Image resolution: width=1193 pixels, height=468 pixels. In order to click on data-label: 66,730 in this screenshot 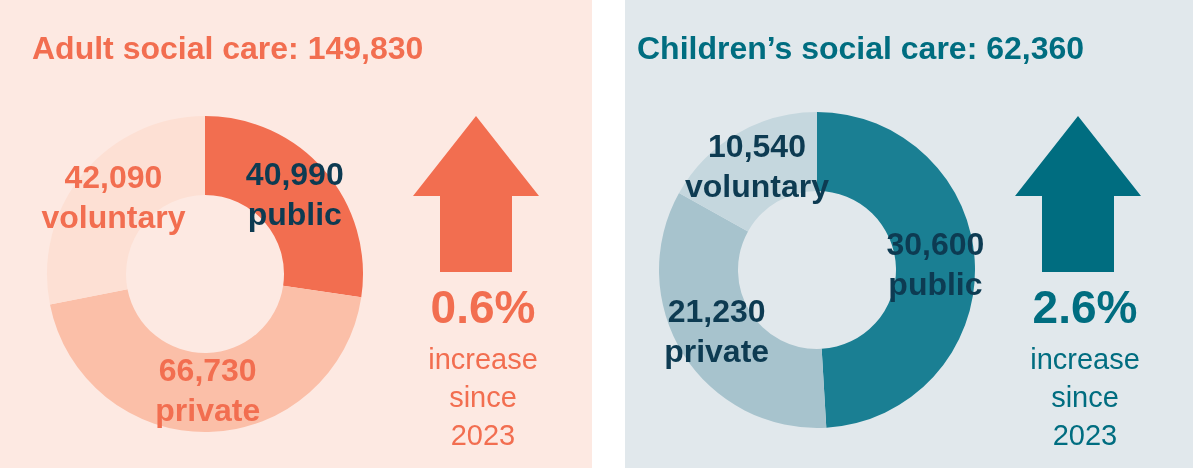, I will do `click(207, 370)`.